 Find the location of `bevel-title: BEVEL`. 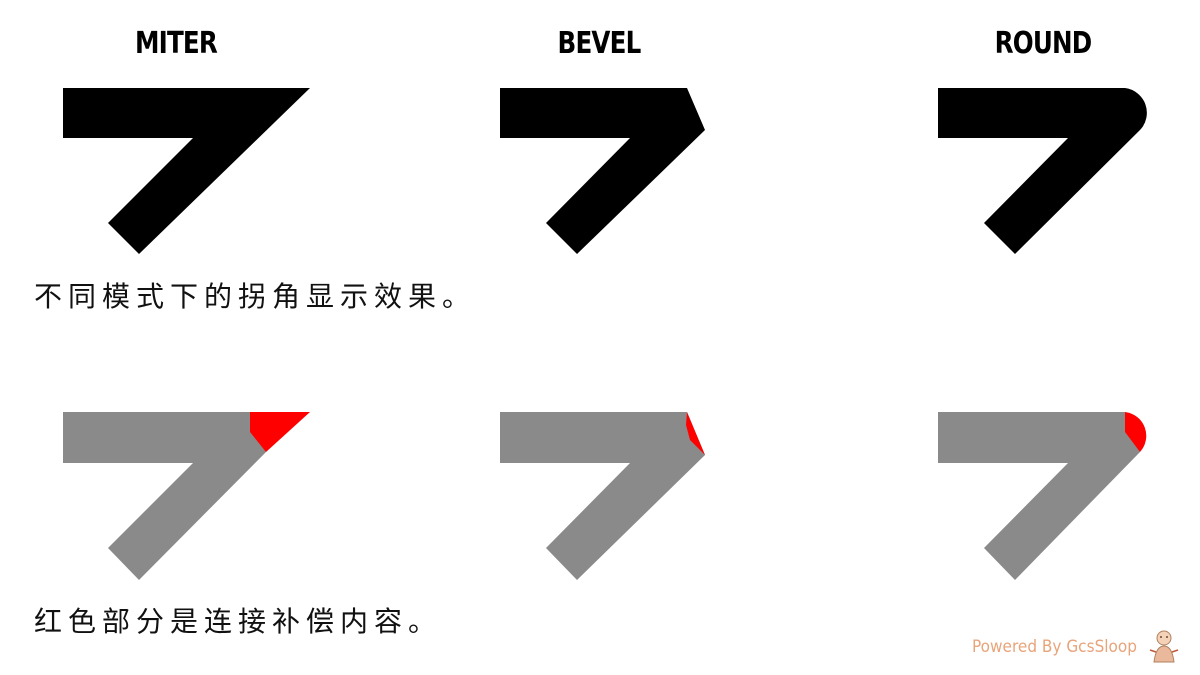

bevel-title: BEVEL is located at coordinates (599, 43).